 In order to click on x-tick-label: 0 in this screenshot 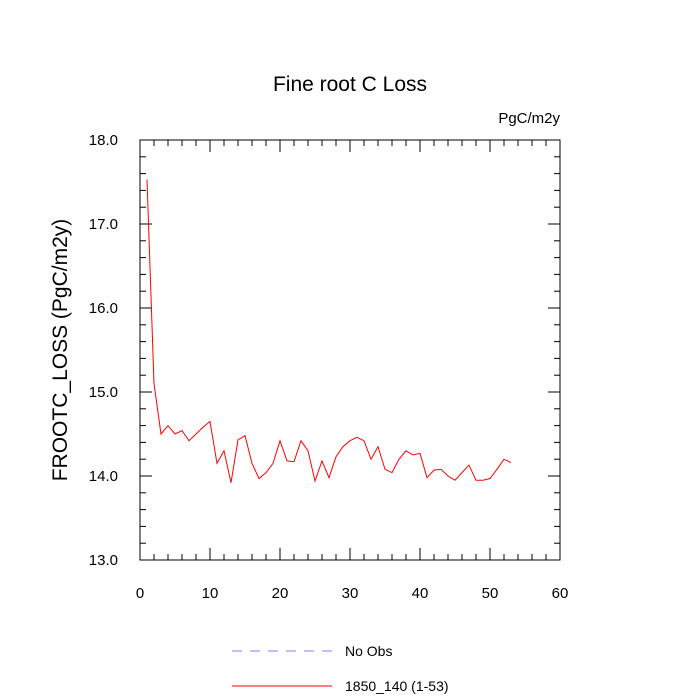, I will do `click(140, 593)`.